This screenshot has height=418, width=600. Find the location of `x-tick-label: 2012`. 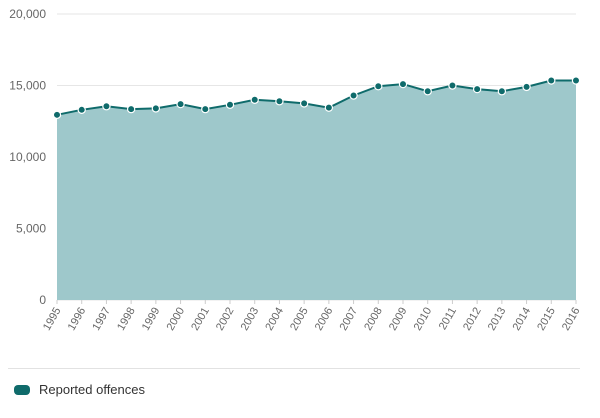

x-tick-label: 2012 is located at coordinates (472, 319).